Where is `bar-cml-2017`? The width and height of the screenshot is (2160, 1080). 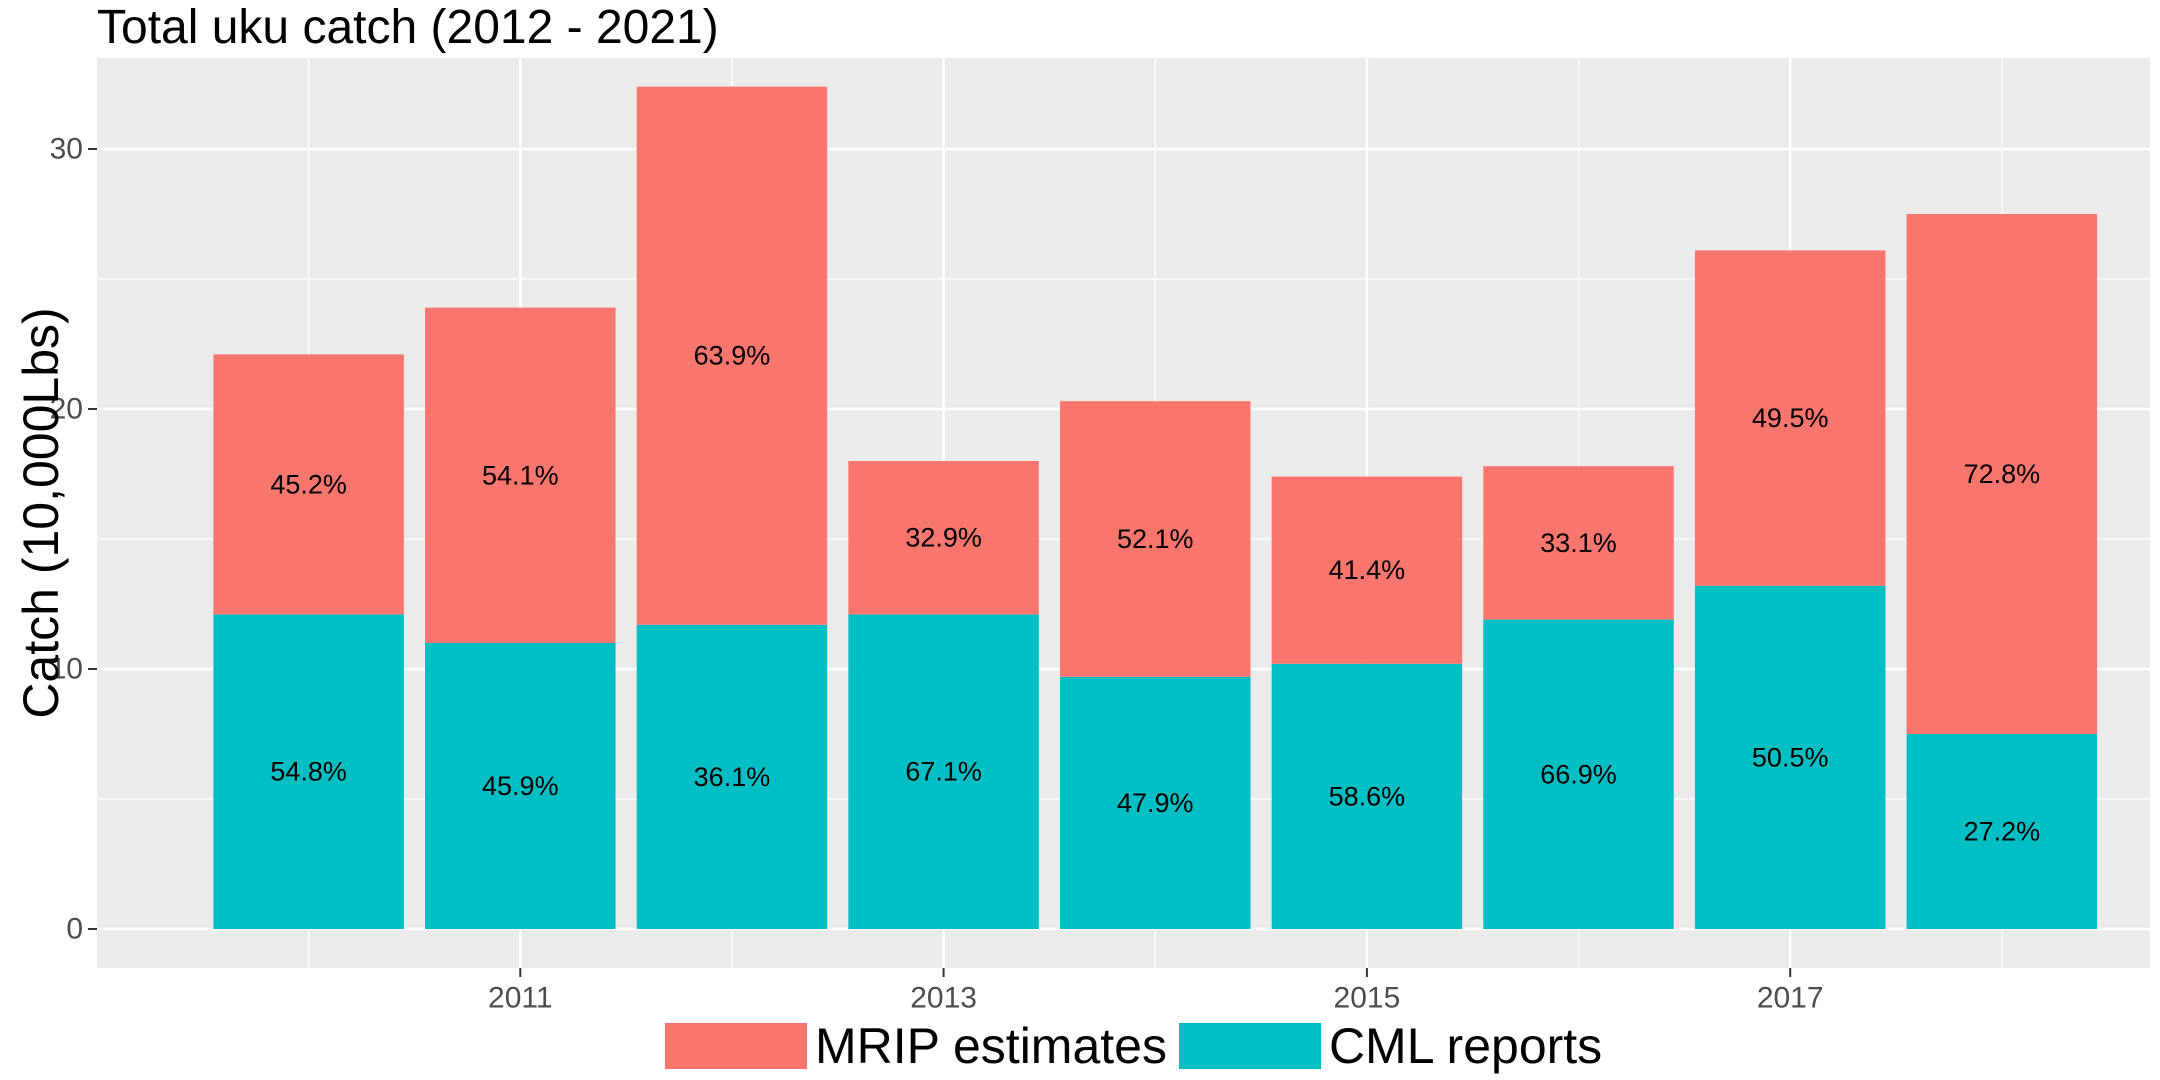
bar-cml-2017 is located at coordinates (1790, 757).